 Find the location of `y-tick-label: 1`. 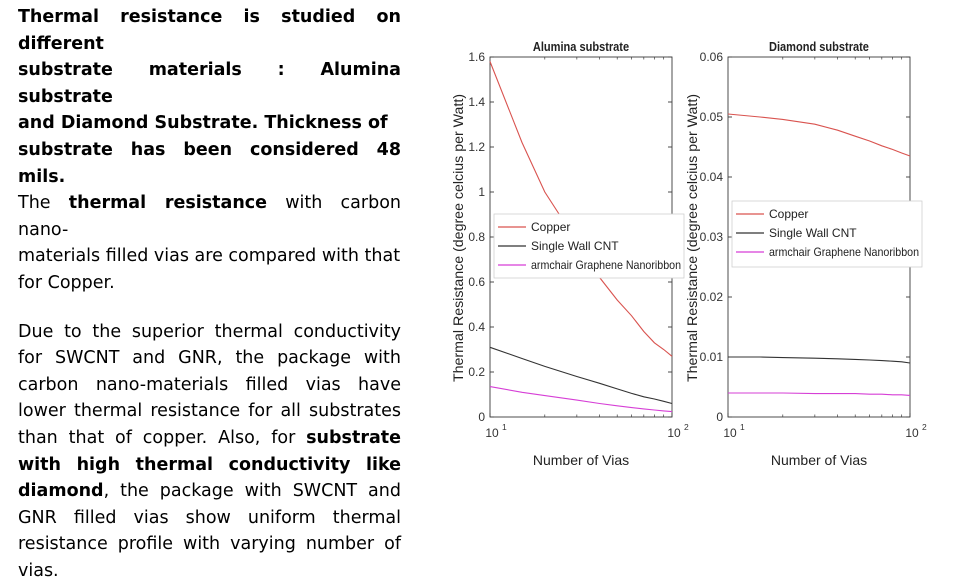

y-tick-label: 1 is located at coordinates (481, 192).